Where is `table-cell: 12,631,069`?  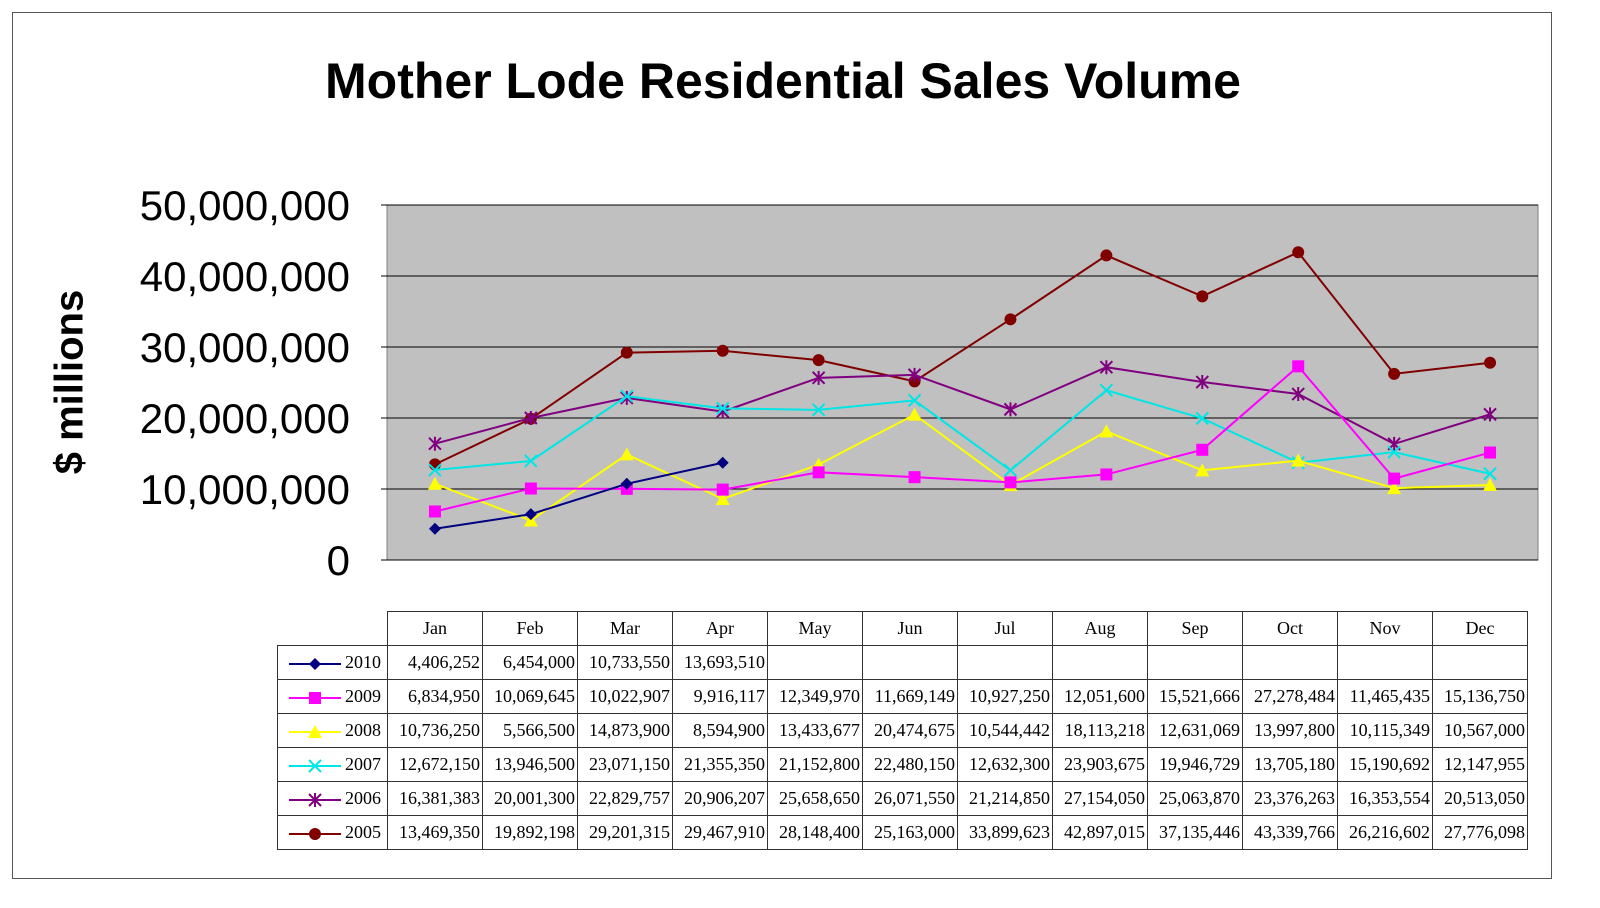
table-cell: 12,631,069 is located at coordinates (1195, 730).